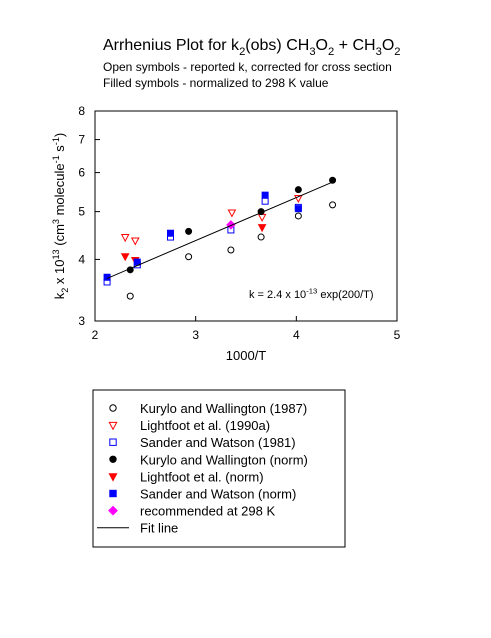 The image size is (491, 638). What do you see at coordinates (205, 425) in the screenshot?
I see `legend-label: Lightfoot et al. (1990a)` at bounding box center [205, 425].